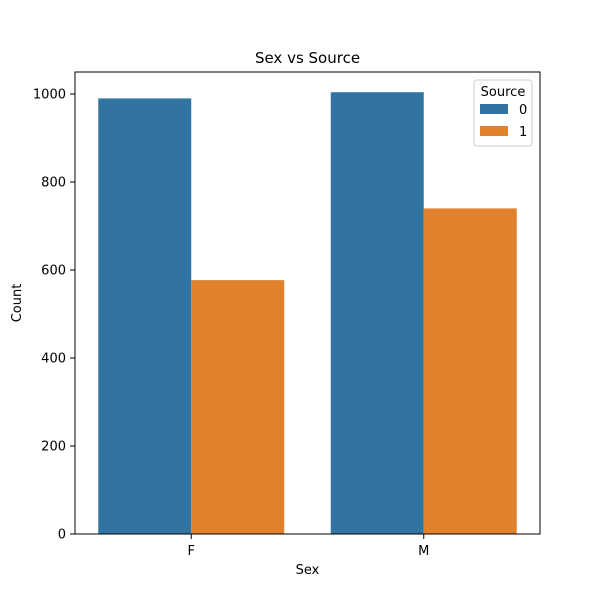 The image size is (600, 600). What do you see at coordinates (49, 95) in the screenshot?
I see `y-tick-label: 1000` at bounding box center [49, 95].